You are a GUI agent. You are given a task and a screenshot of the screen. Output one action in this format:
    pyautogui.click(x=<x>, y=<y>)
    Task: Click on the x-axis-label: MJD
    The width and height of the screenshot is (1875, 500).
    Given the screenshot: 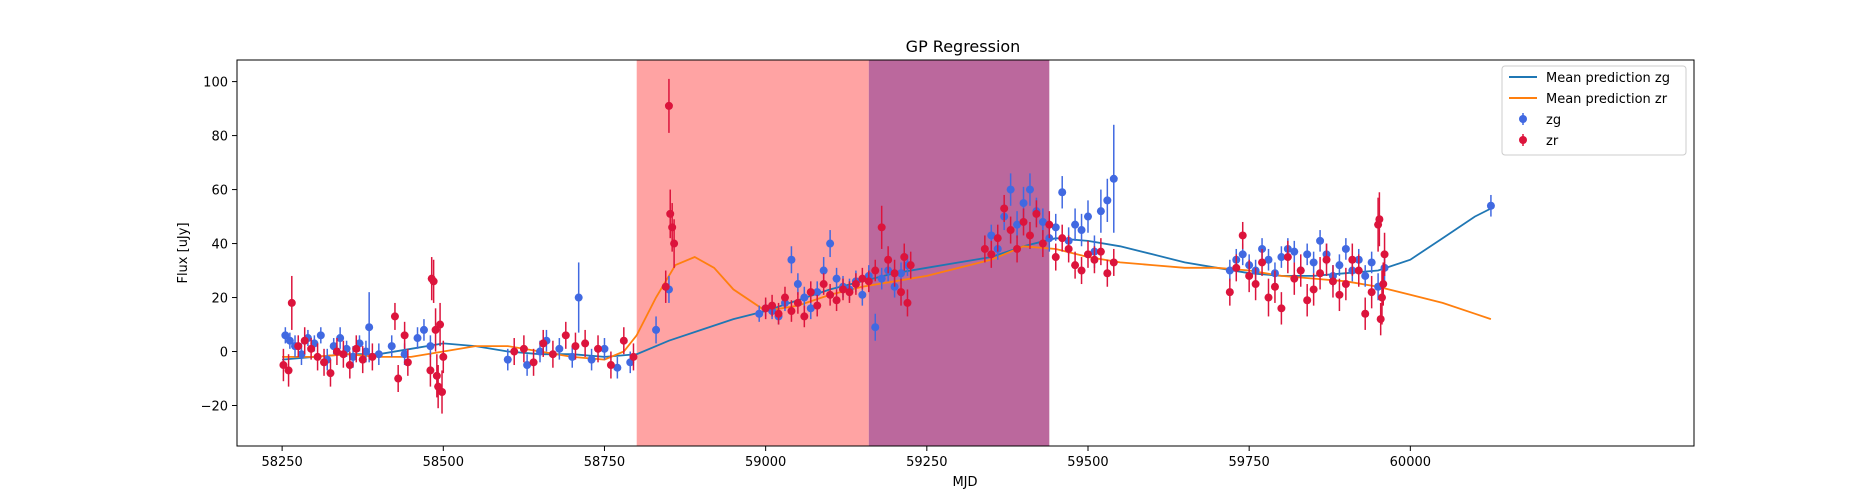 What is the action you would take?
    pyautogui.click(x=964, y=482)
    